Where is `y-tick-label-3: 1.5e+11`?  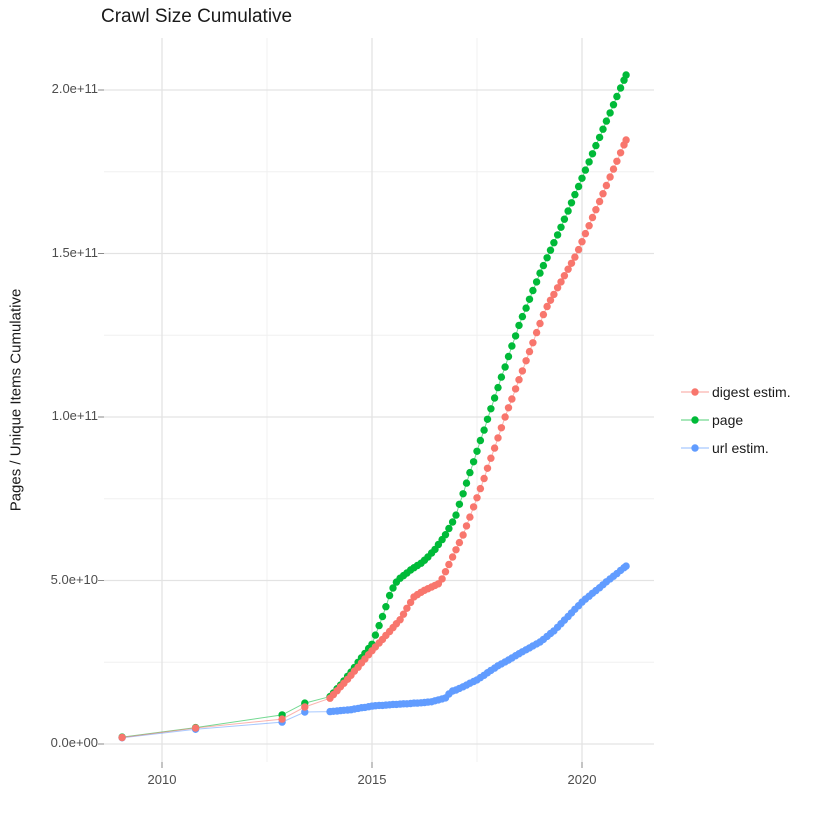 y-tick-label-3: 1.5e+11 is located at coordinates (74, 252).